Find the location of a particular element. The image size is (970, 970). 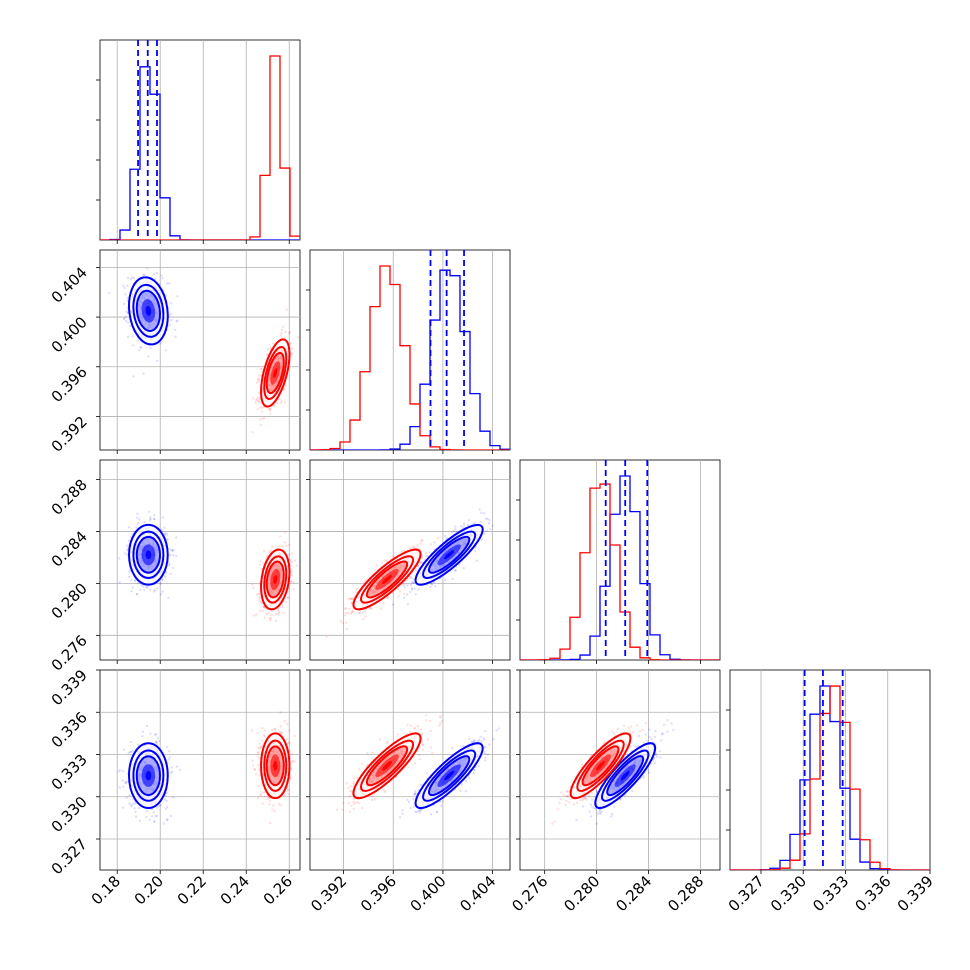

histogram-red is located at coordinates (200, 147).